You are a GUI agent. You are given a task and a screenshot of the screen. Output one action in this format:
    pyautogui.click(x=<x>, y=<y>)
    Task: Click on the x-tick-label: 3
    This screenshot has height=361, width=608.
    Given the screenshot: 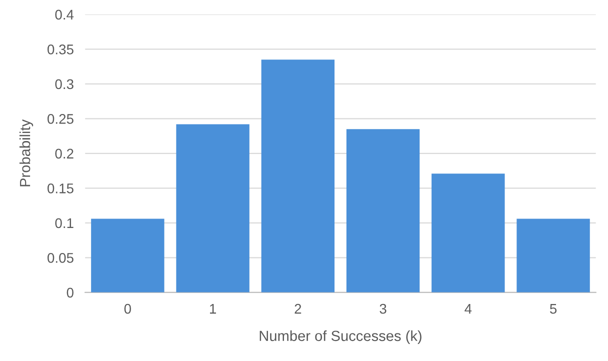 What is the action you would take?
    pyautogui.click(x=383, y=309)
    